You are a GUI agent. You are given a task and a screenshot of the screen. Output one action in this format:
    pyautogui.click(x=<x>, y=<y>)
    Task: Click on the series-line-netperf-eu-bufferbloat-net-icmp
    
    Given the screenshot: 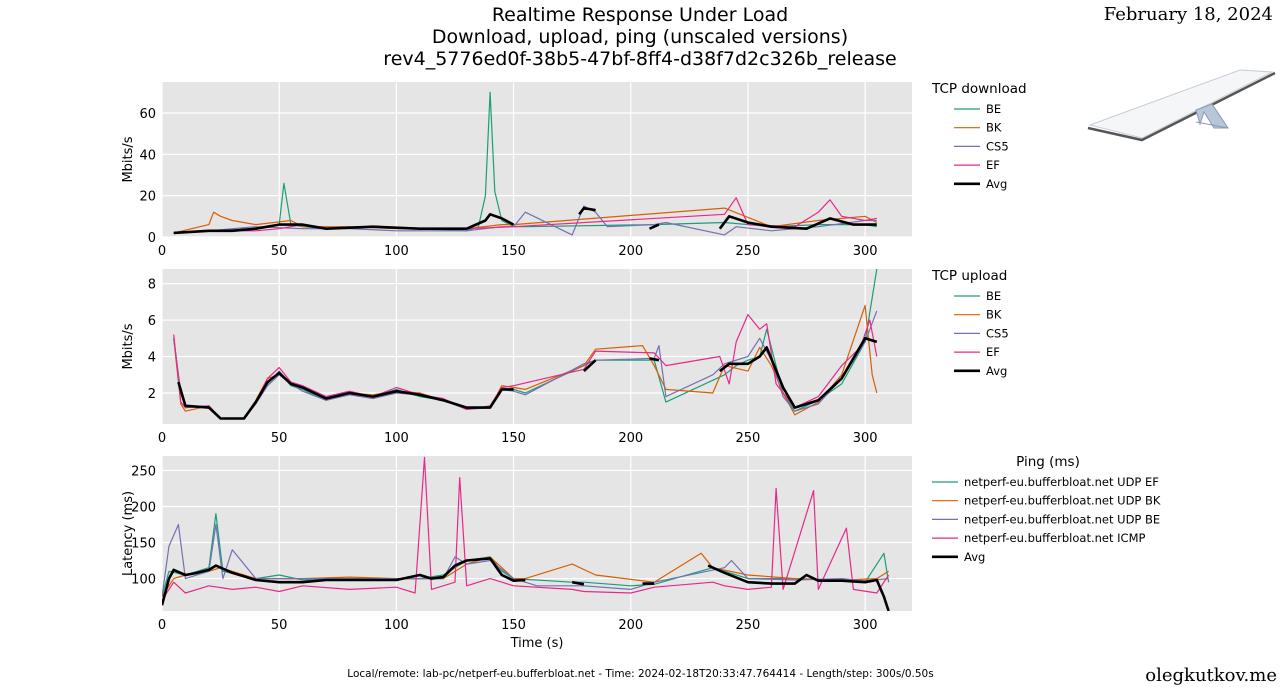 What is the action you would take?
    pyautogui.click(x=526, y=528)
    